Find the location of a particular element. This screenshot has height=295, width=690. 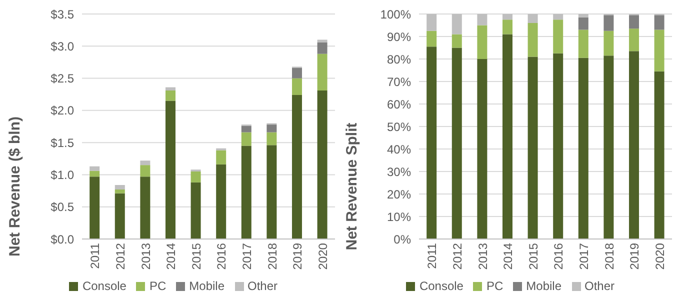

y-tick-label: $1.0 is located at coordinates (62, 175).